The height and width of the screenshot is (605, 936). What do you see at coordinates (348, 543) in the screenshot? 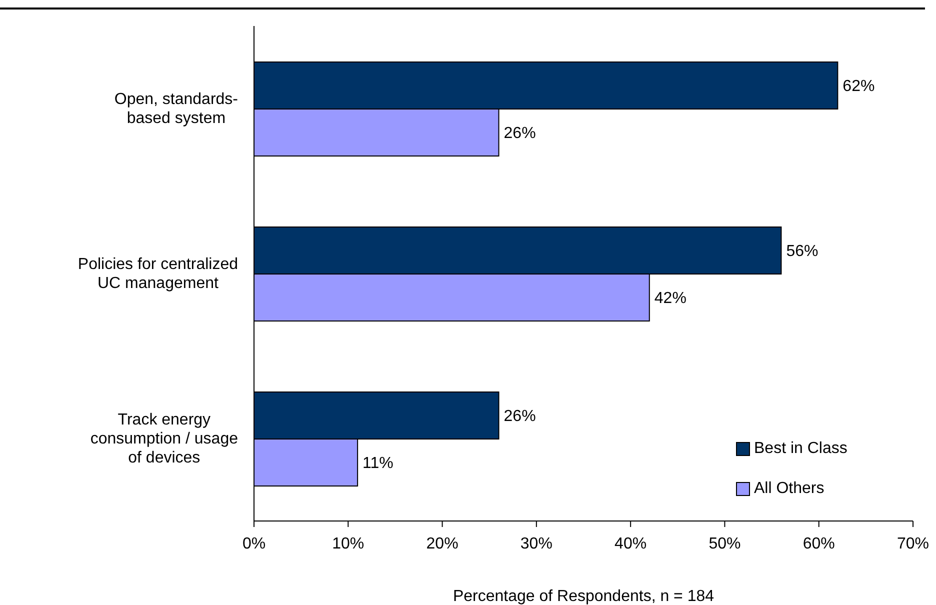
I see `x-tick-label: 10%` at bounding box center [348, 543].